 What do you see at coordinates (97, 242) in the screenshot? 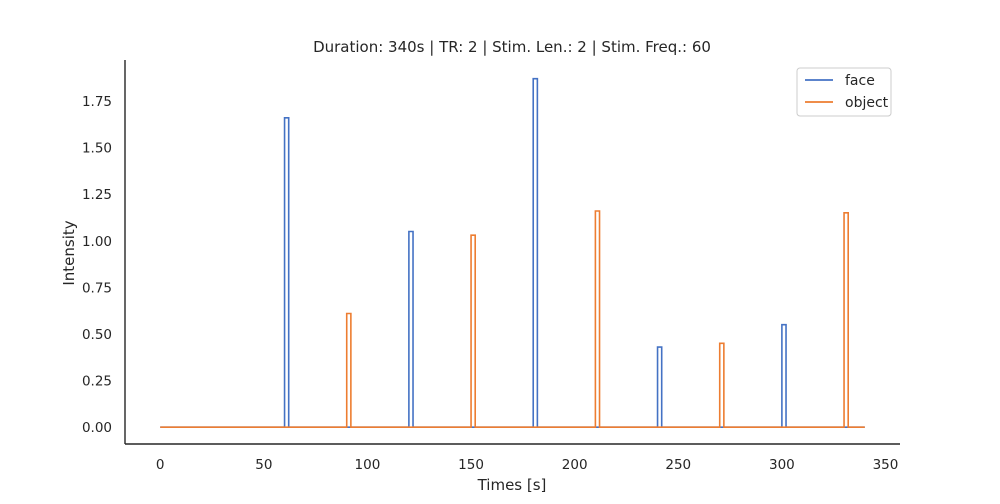
I see `y-tick-label: 1.00` at bounding box center [97, 242].